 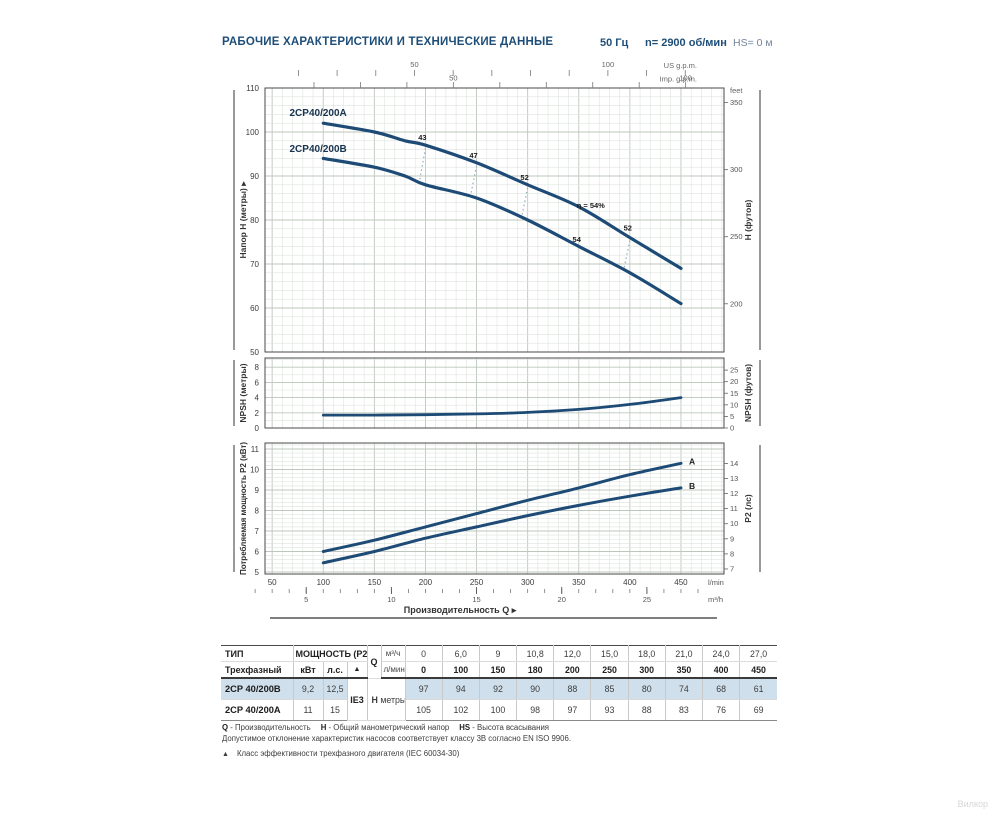 I want to click on svg-text: P2 (лс), so click(x=748, y=508).